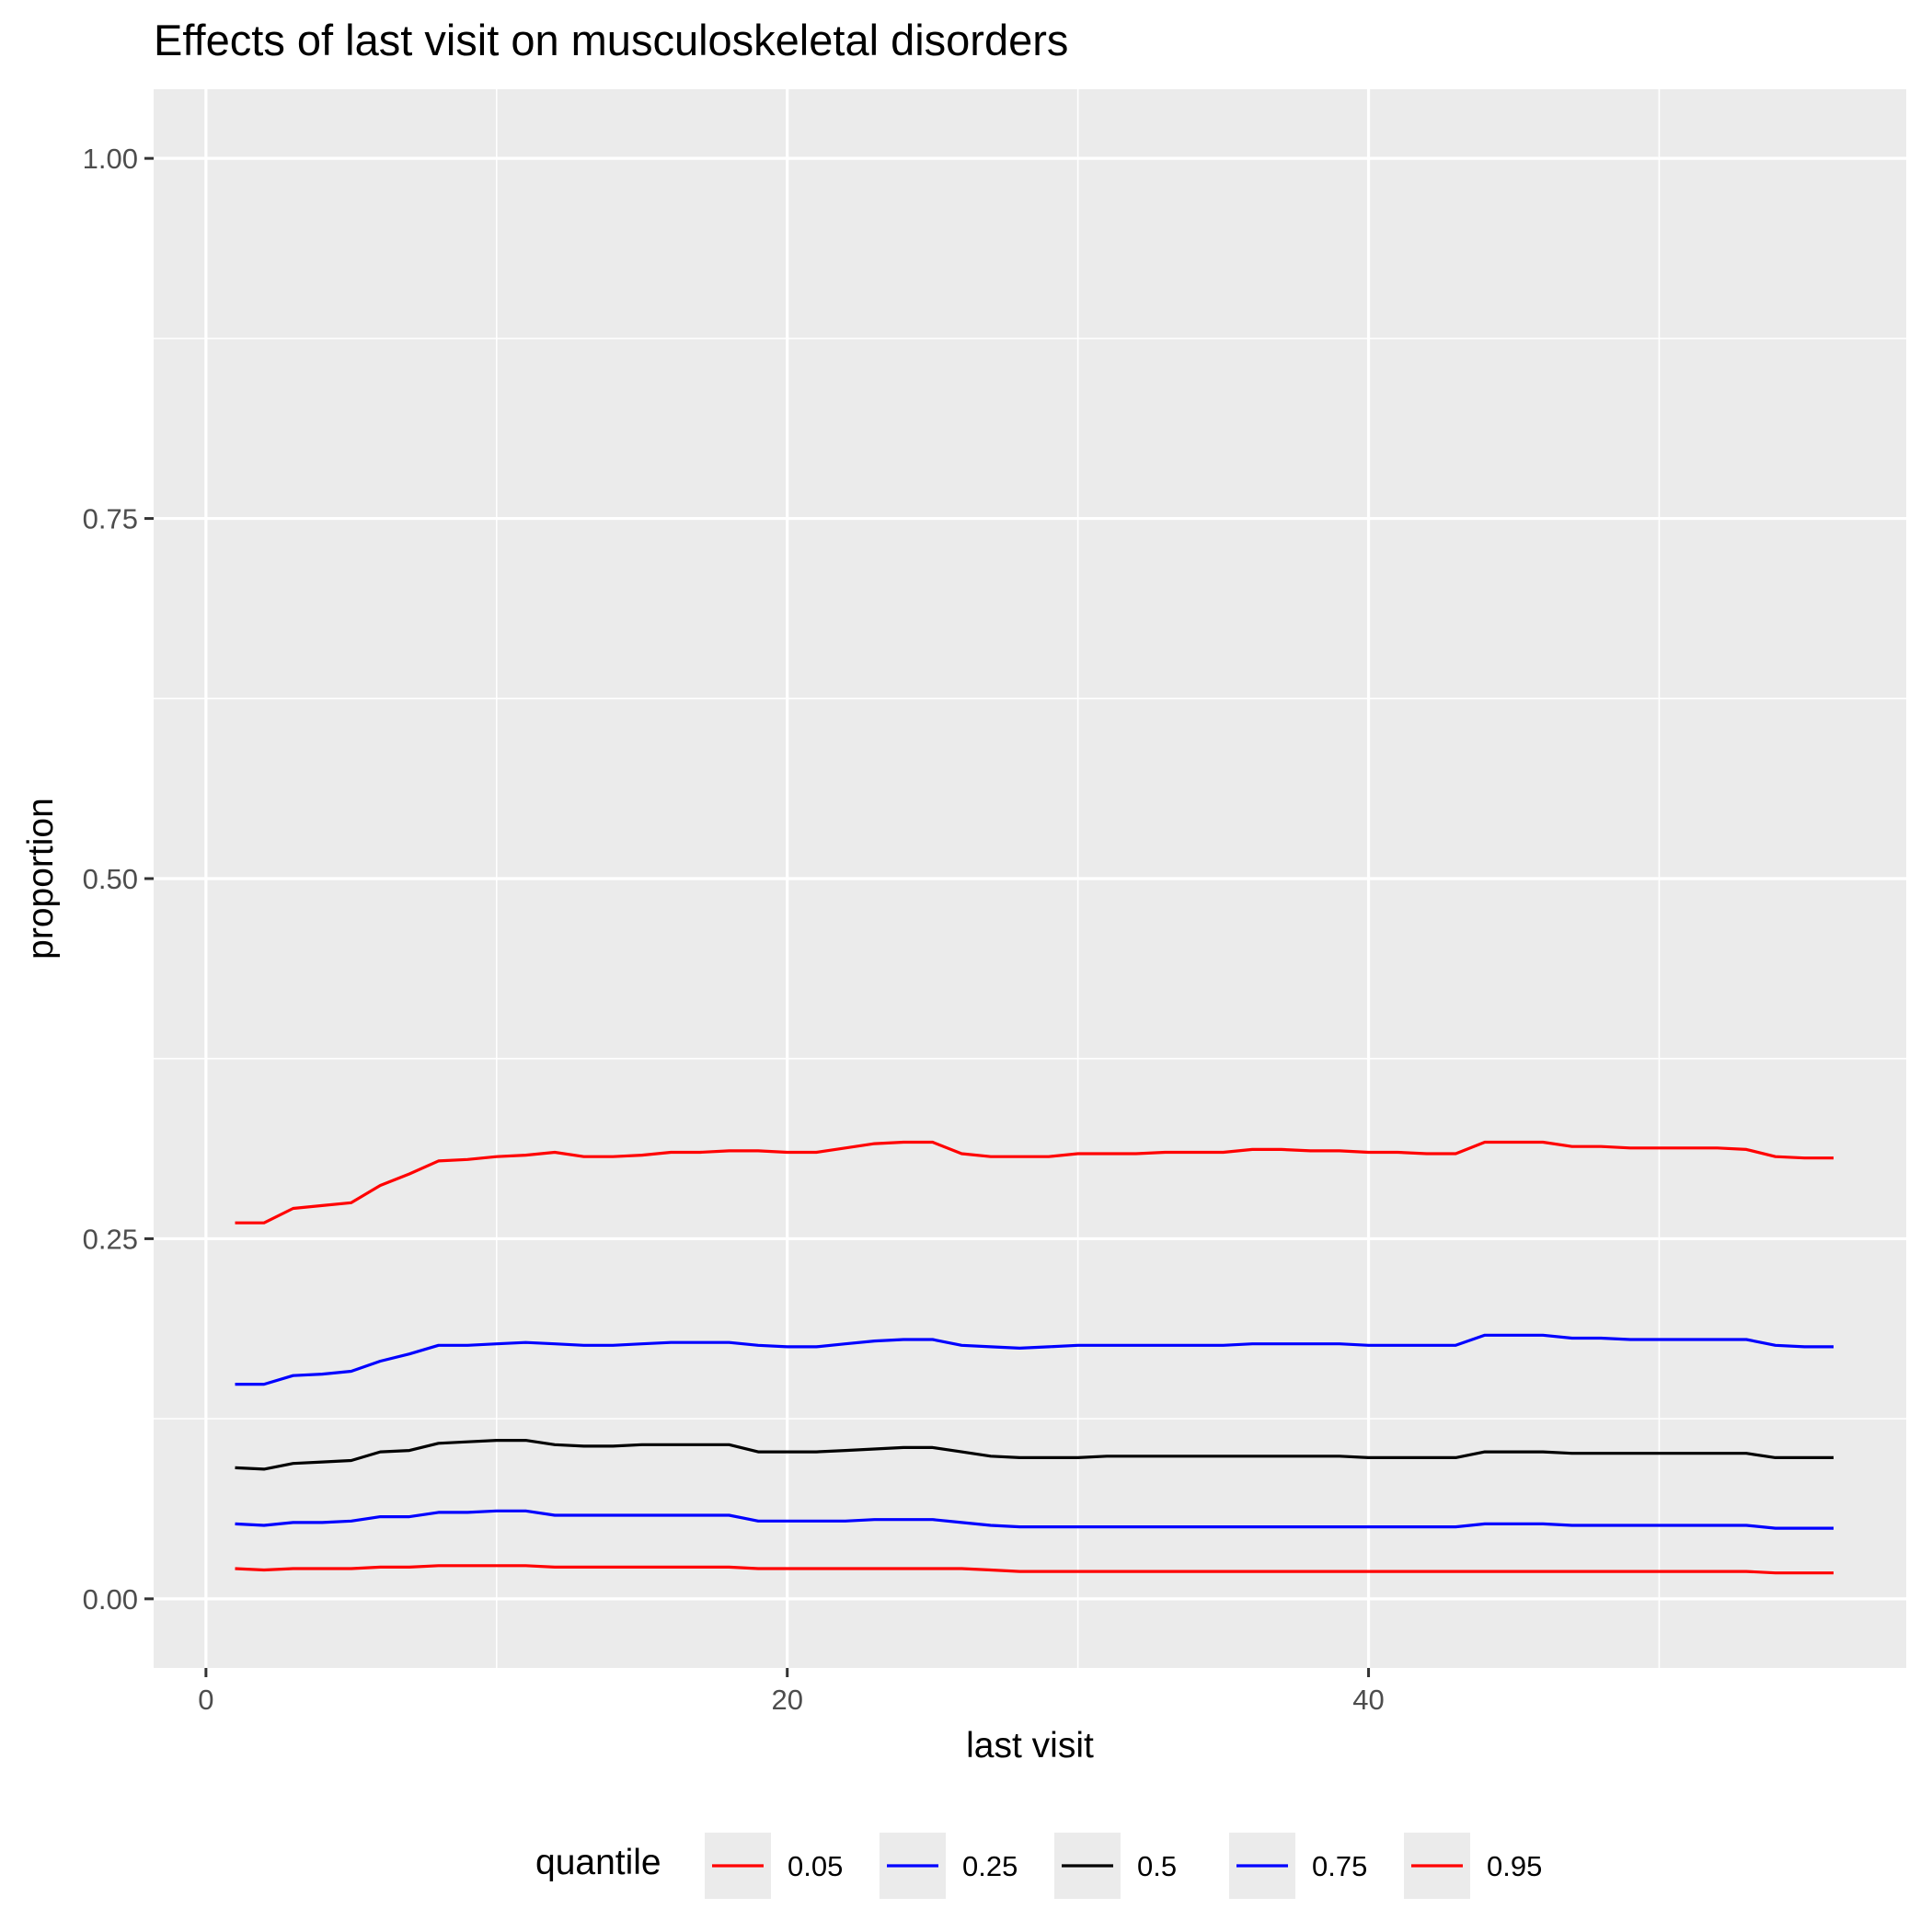 This screenshot has width=1932, height=1932. I want to click on x-axis: 0 20 40, so click(791, 1692).